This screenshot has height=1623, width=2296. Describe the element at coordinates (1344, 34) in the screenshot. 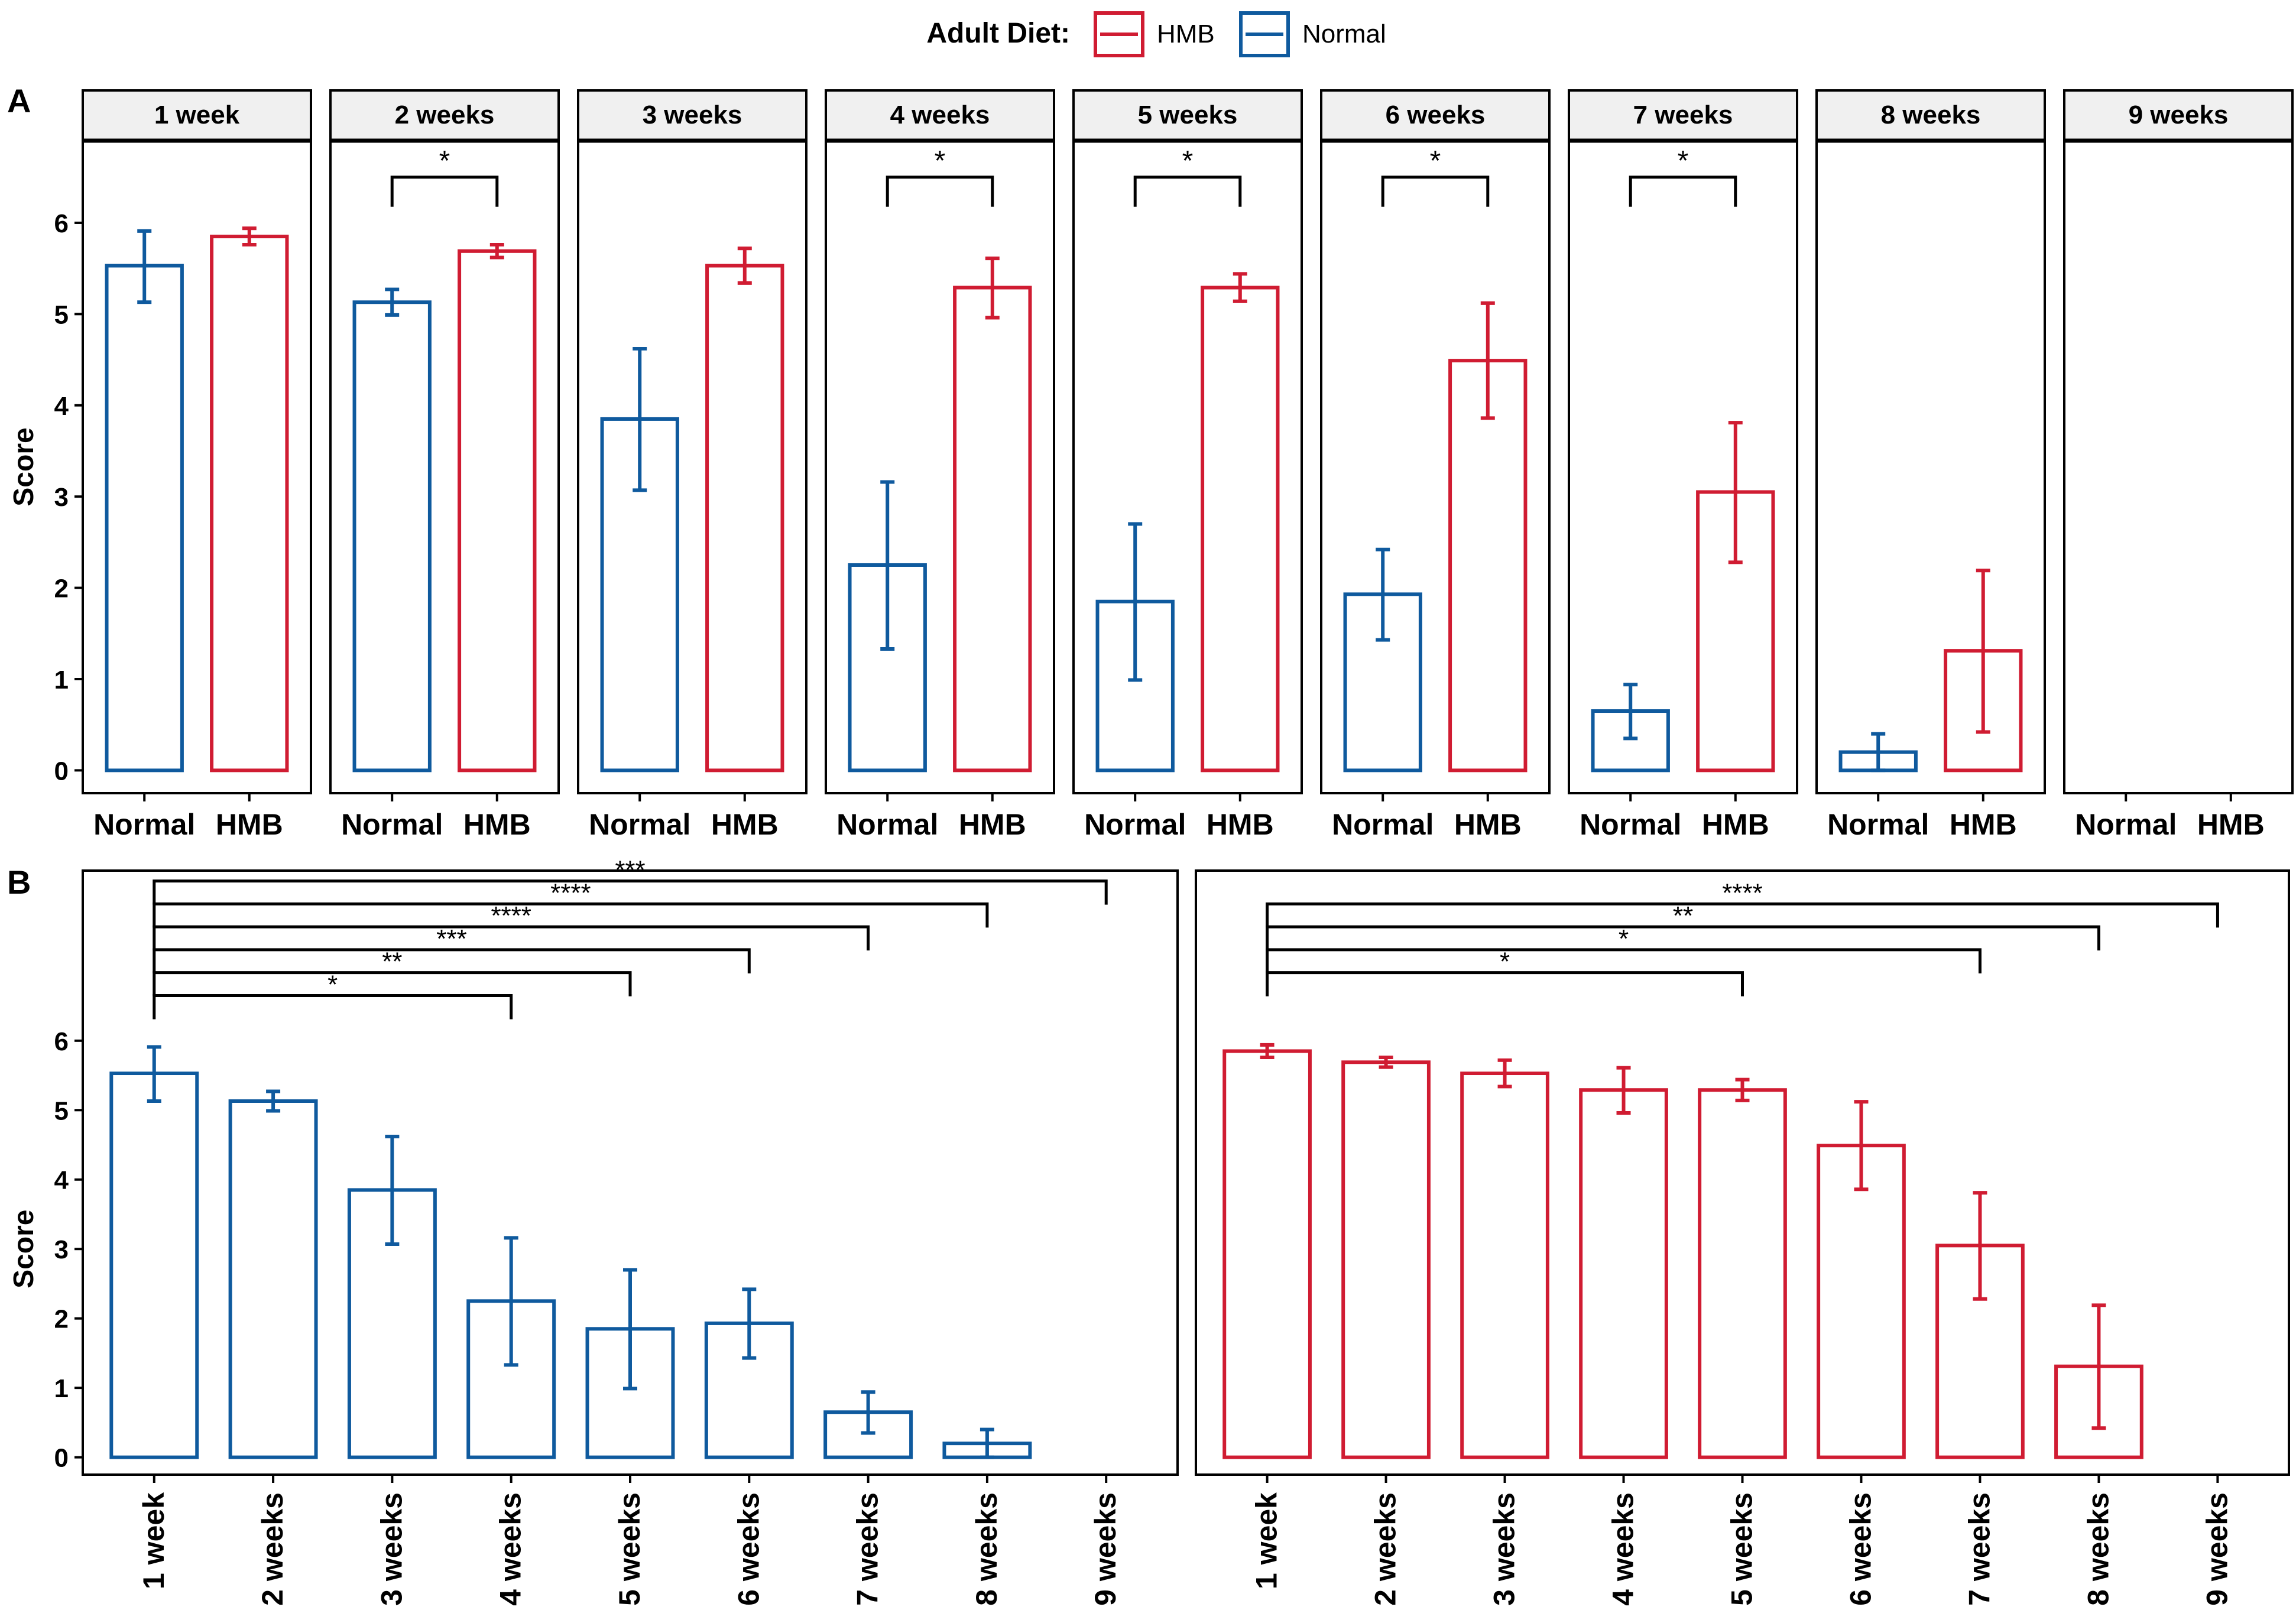

I see `legend-label-normal: Normal` at that location.